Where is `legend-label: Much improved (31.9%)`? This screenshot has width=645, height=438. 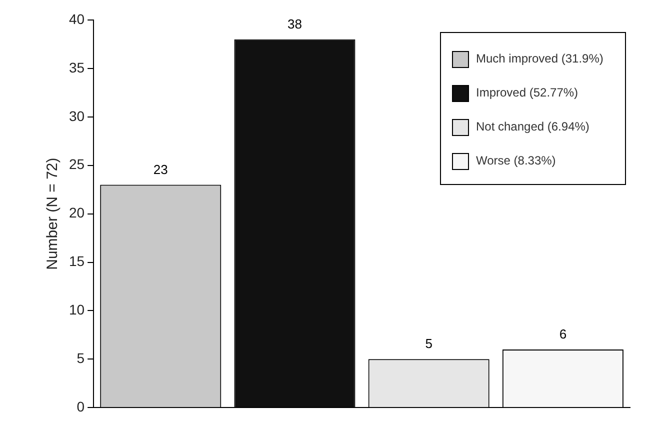
legend-label: Much improved (31.9%) is located at coordinates (540, 58).